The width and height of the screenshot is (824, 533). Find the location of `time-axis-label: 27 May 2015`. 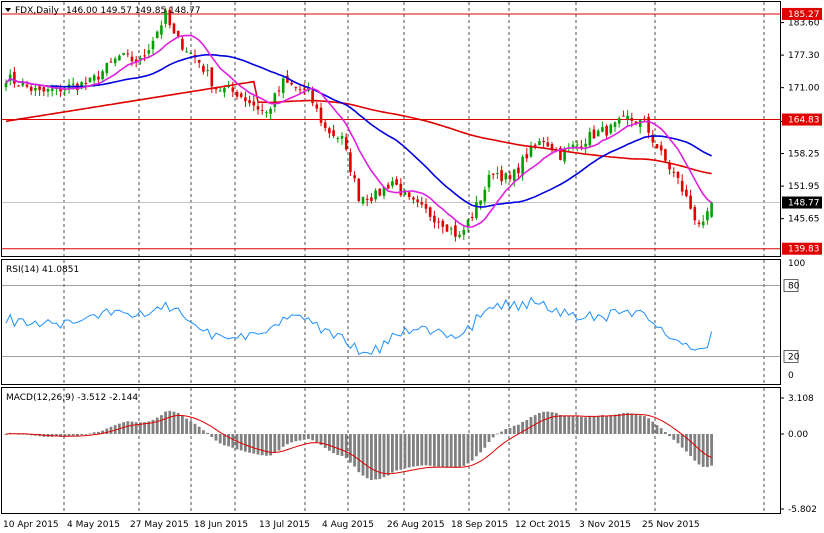

time-axis-label: 27 May 2015 is located at coordinates (159, 525).